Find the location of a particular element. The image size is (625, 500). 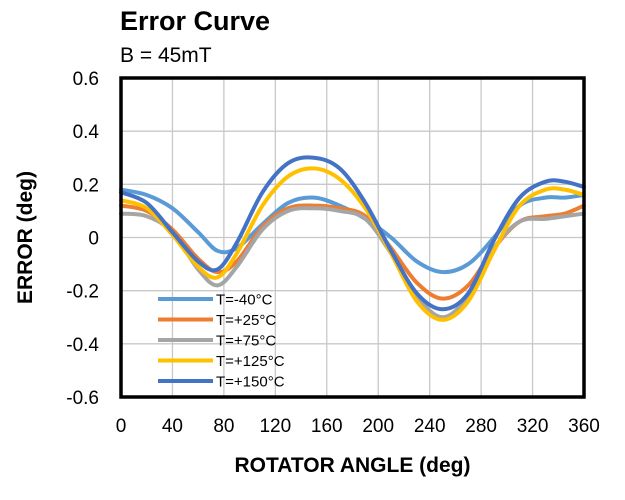

chart-subtitle: B = 45mT is located at coordinates (166, 55).